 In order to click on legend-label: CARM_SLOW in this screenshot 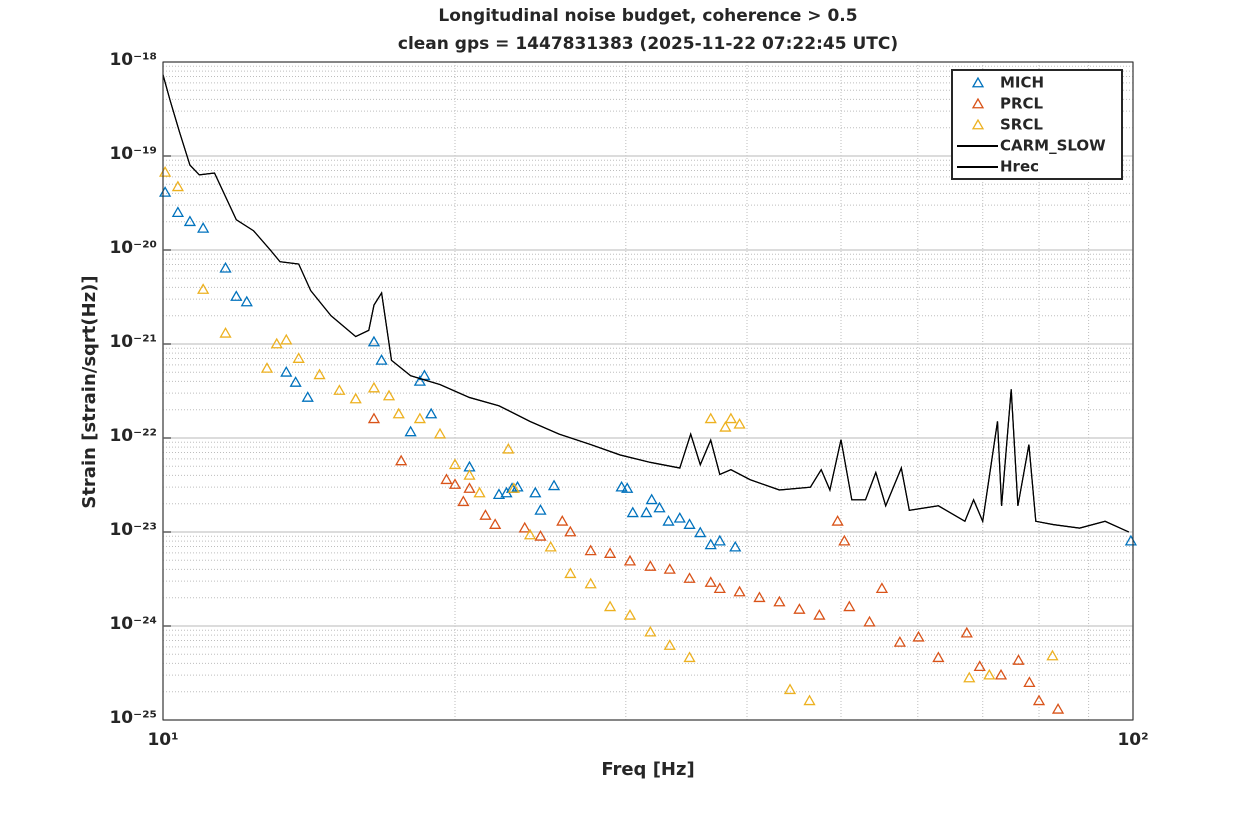, I will do `click(1053, 146)`.